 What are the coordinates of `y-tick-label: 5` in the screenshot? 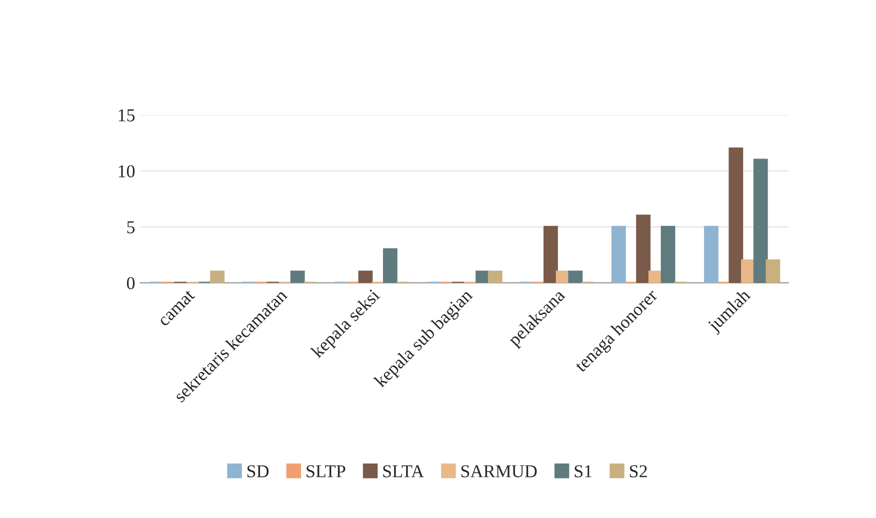 It's located at (131, 227).